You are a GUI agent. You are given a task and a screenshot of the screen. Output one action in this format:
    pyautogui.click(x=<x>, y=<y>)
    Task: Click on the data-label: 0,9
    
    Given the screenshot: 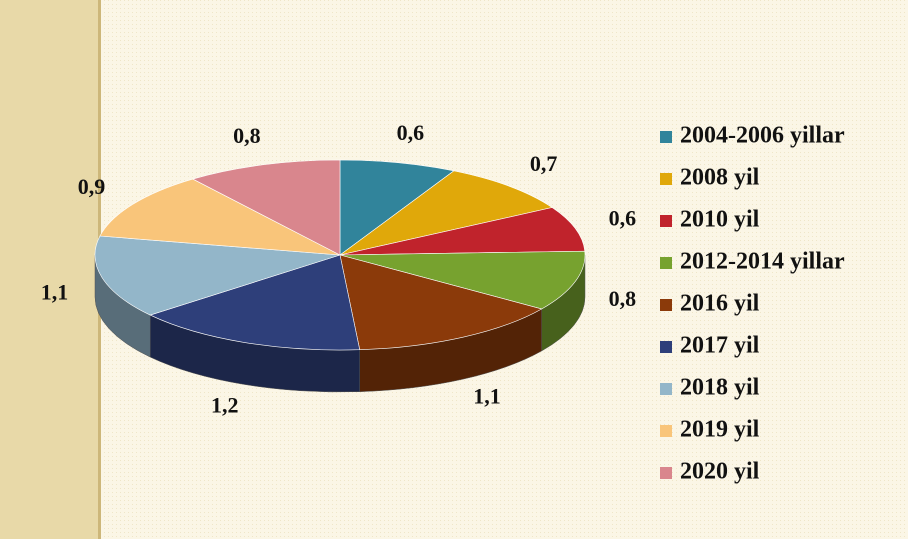 What is the action you would take?
    pyautogui.click(x=92, y=186)
    